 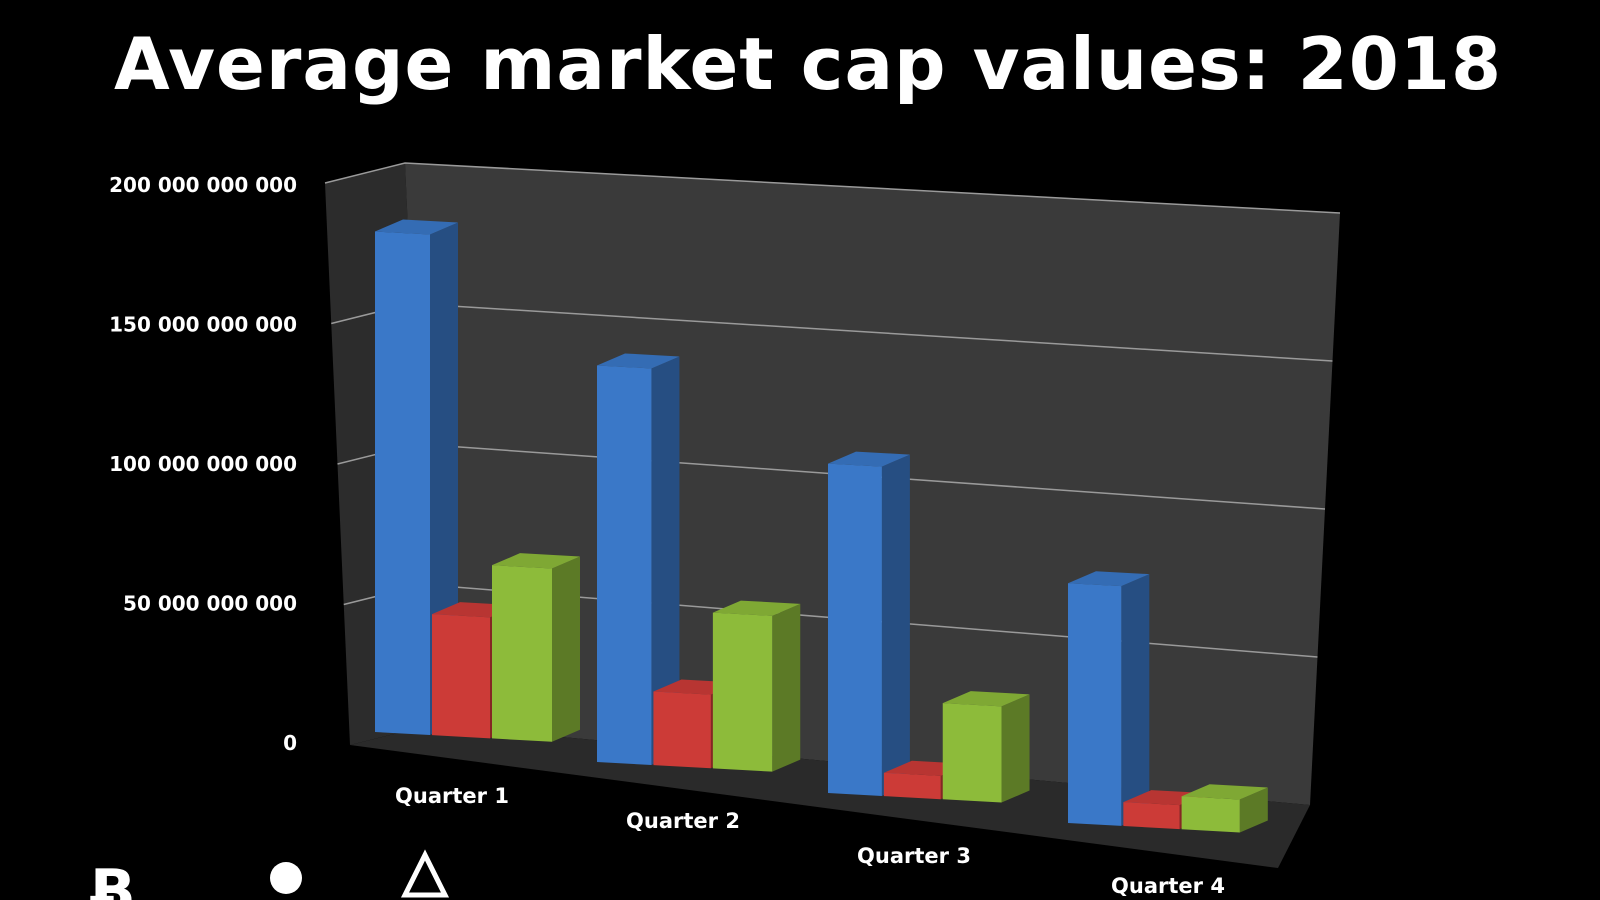 What do you see at coordinates (425, 873) in the screenshot?
I see `ethereum-icon` at bounding box center [425, 873].